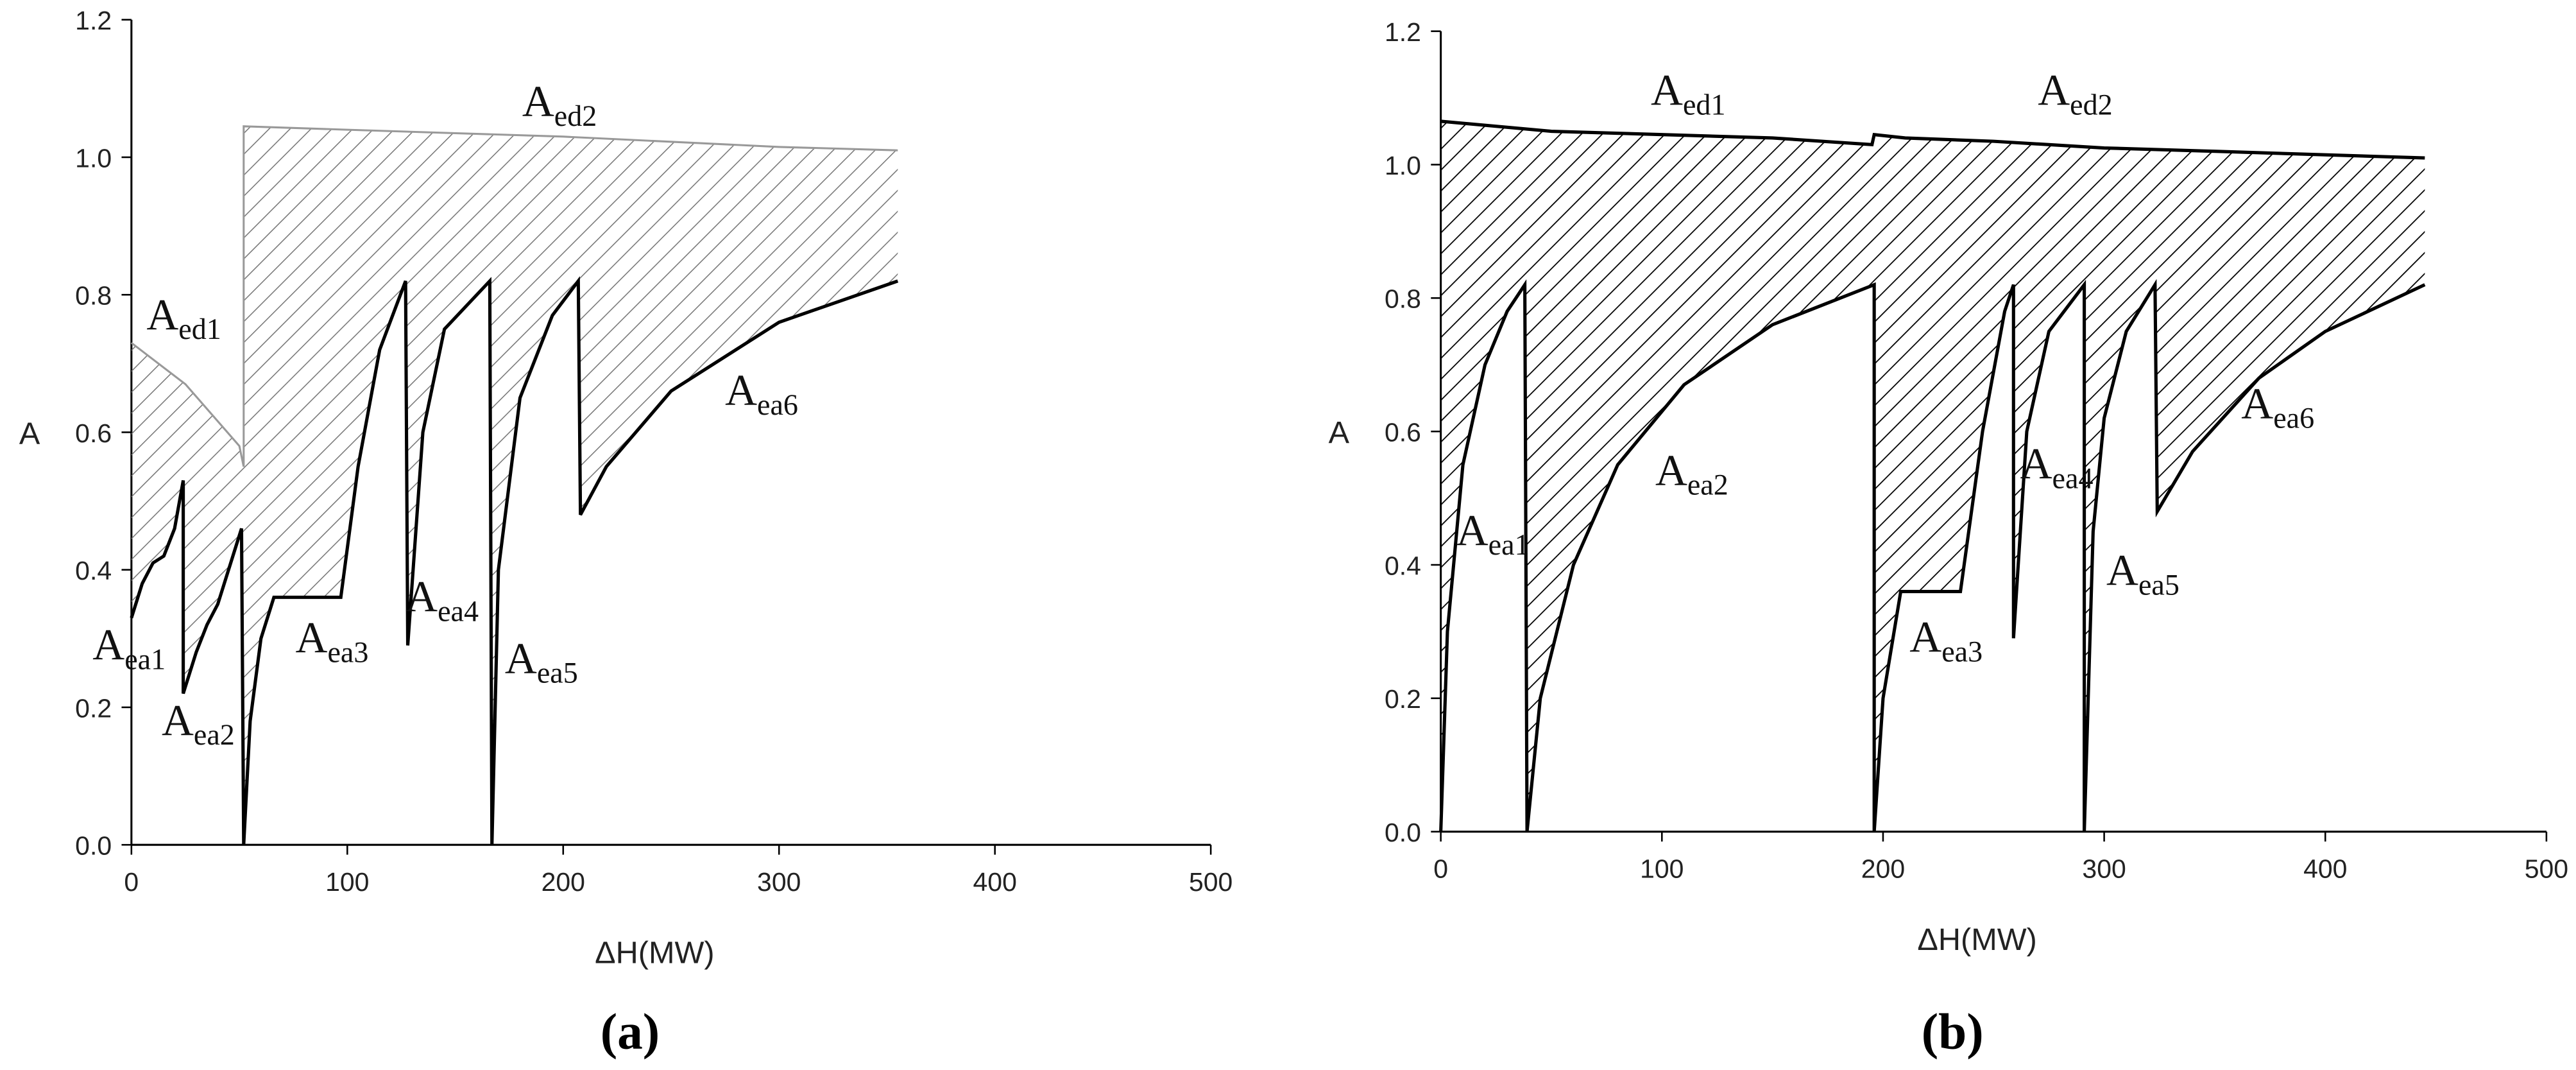 The width and height of the screenshot is (2576, 1070). I want to click on caption: (a), so click(630, 1032).